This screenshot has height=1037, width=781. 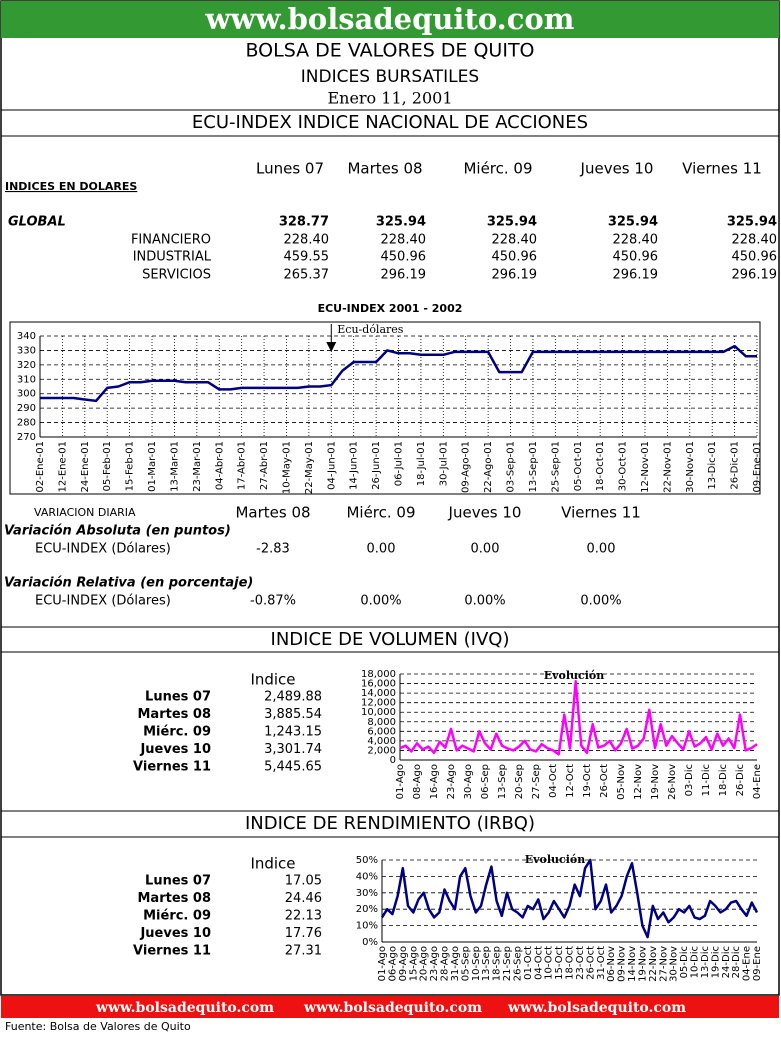 I want to click on x-tick-label: 09-Ene, so click(x=757, y=963).